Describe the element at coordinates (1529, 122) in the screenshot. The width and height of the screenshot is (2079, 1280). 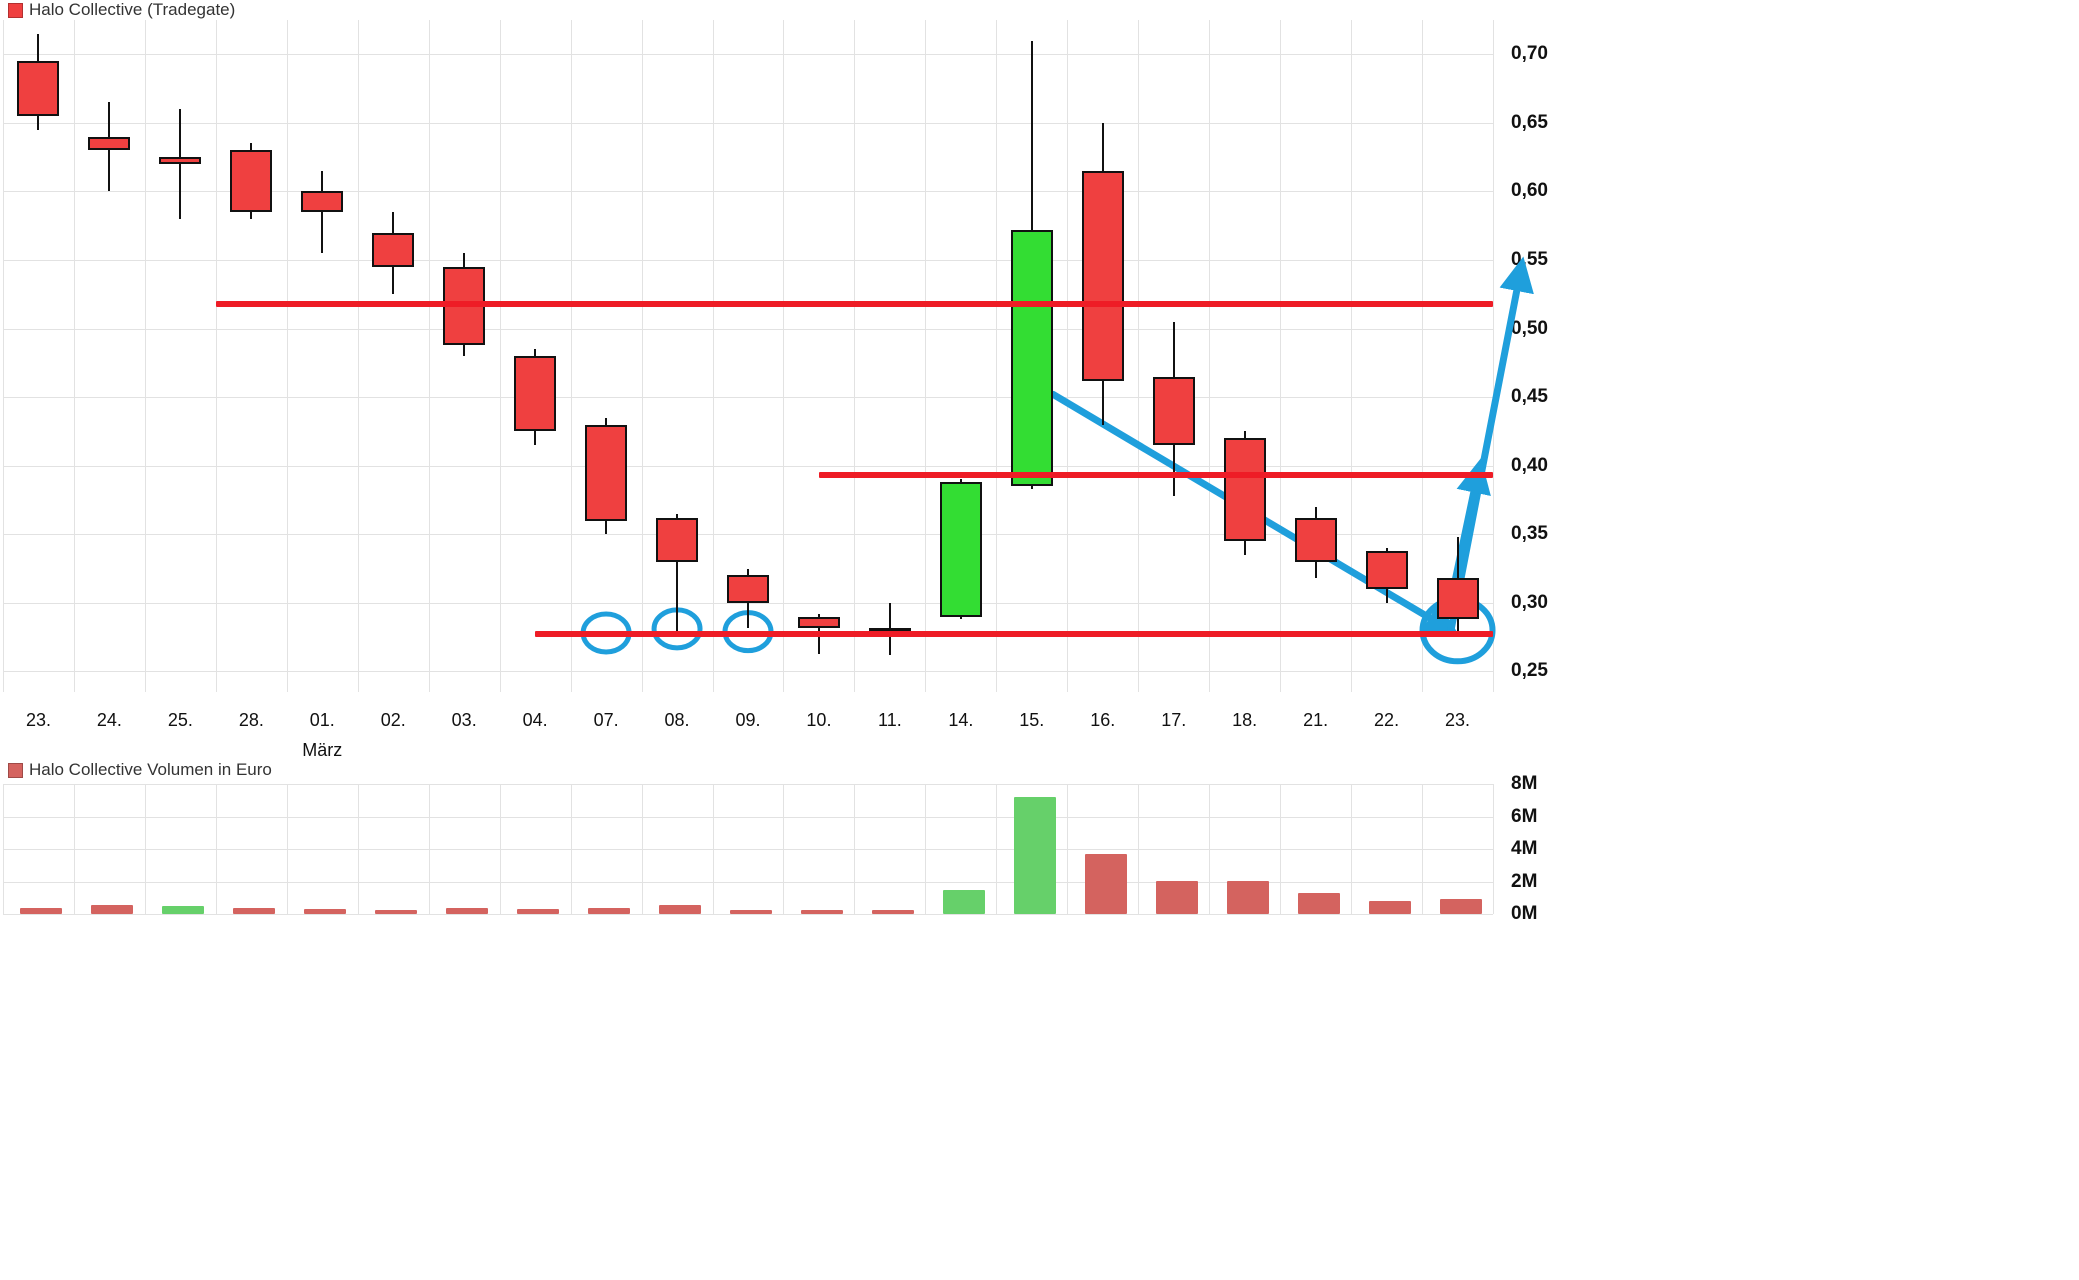
I see `price-tick-label: 0,65` at that location.